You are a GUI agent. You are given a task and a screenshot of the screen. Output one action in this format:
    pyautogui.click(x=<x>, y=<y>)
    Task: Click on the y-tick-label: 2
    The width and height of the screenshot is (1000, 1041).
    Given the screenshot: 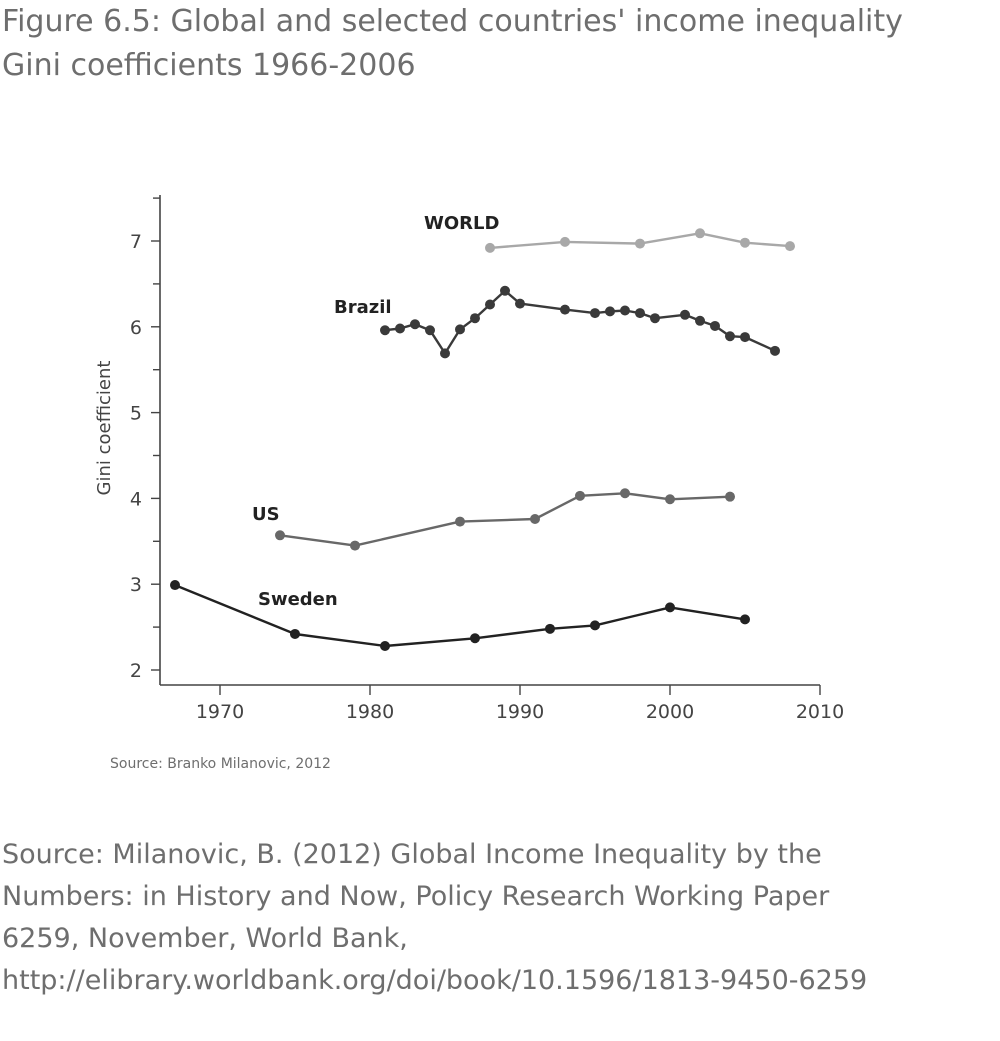 What is the action you would take?
    pyautogui.click(x=136, y=671)
    